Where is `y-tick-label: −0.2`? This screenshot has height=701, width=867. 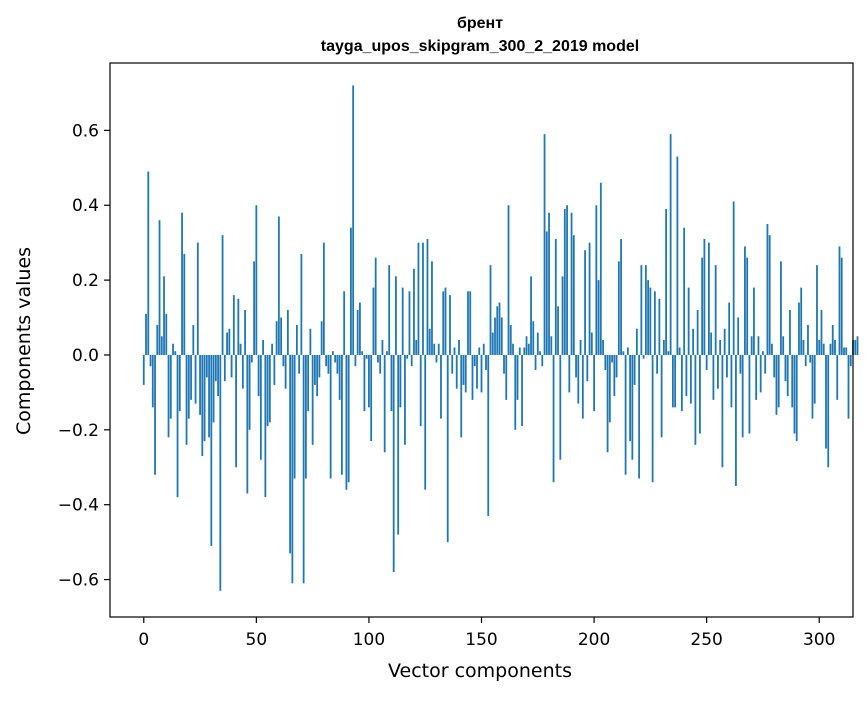 y-tick-label: −0.2 is located at coordinates (78, 431).